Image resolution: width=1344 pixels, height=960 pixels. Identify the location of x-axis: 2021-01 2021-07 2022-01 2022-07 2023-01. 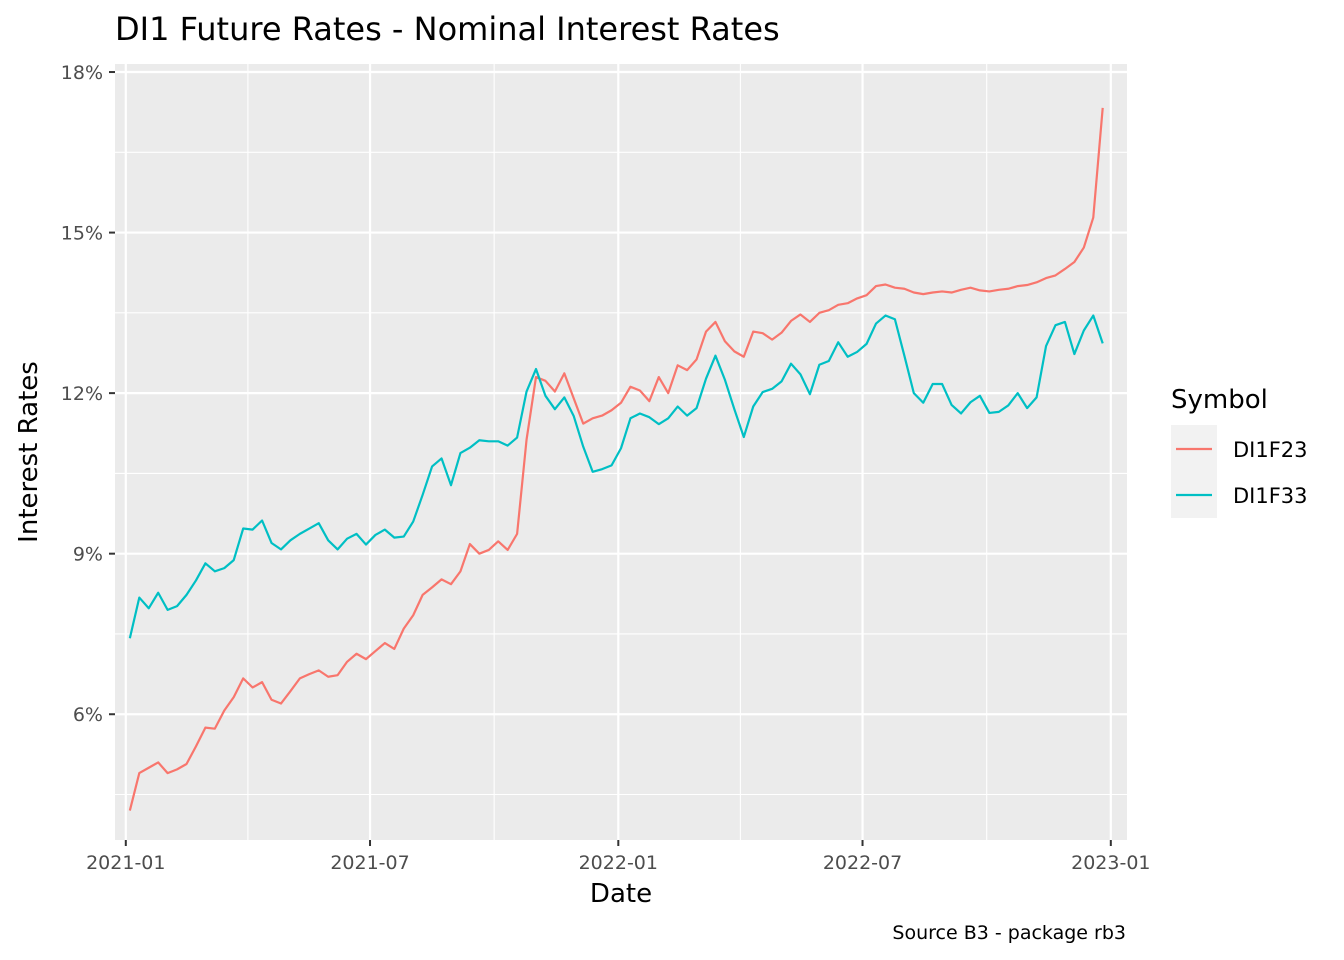
(618, 857).